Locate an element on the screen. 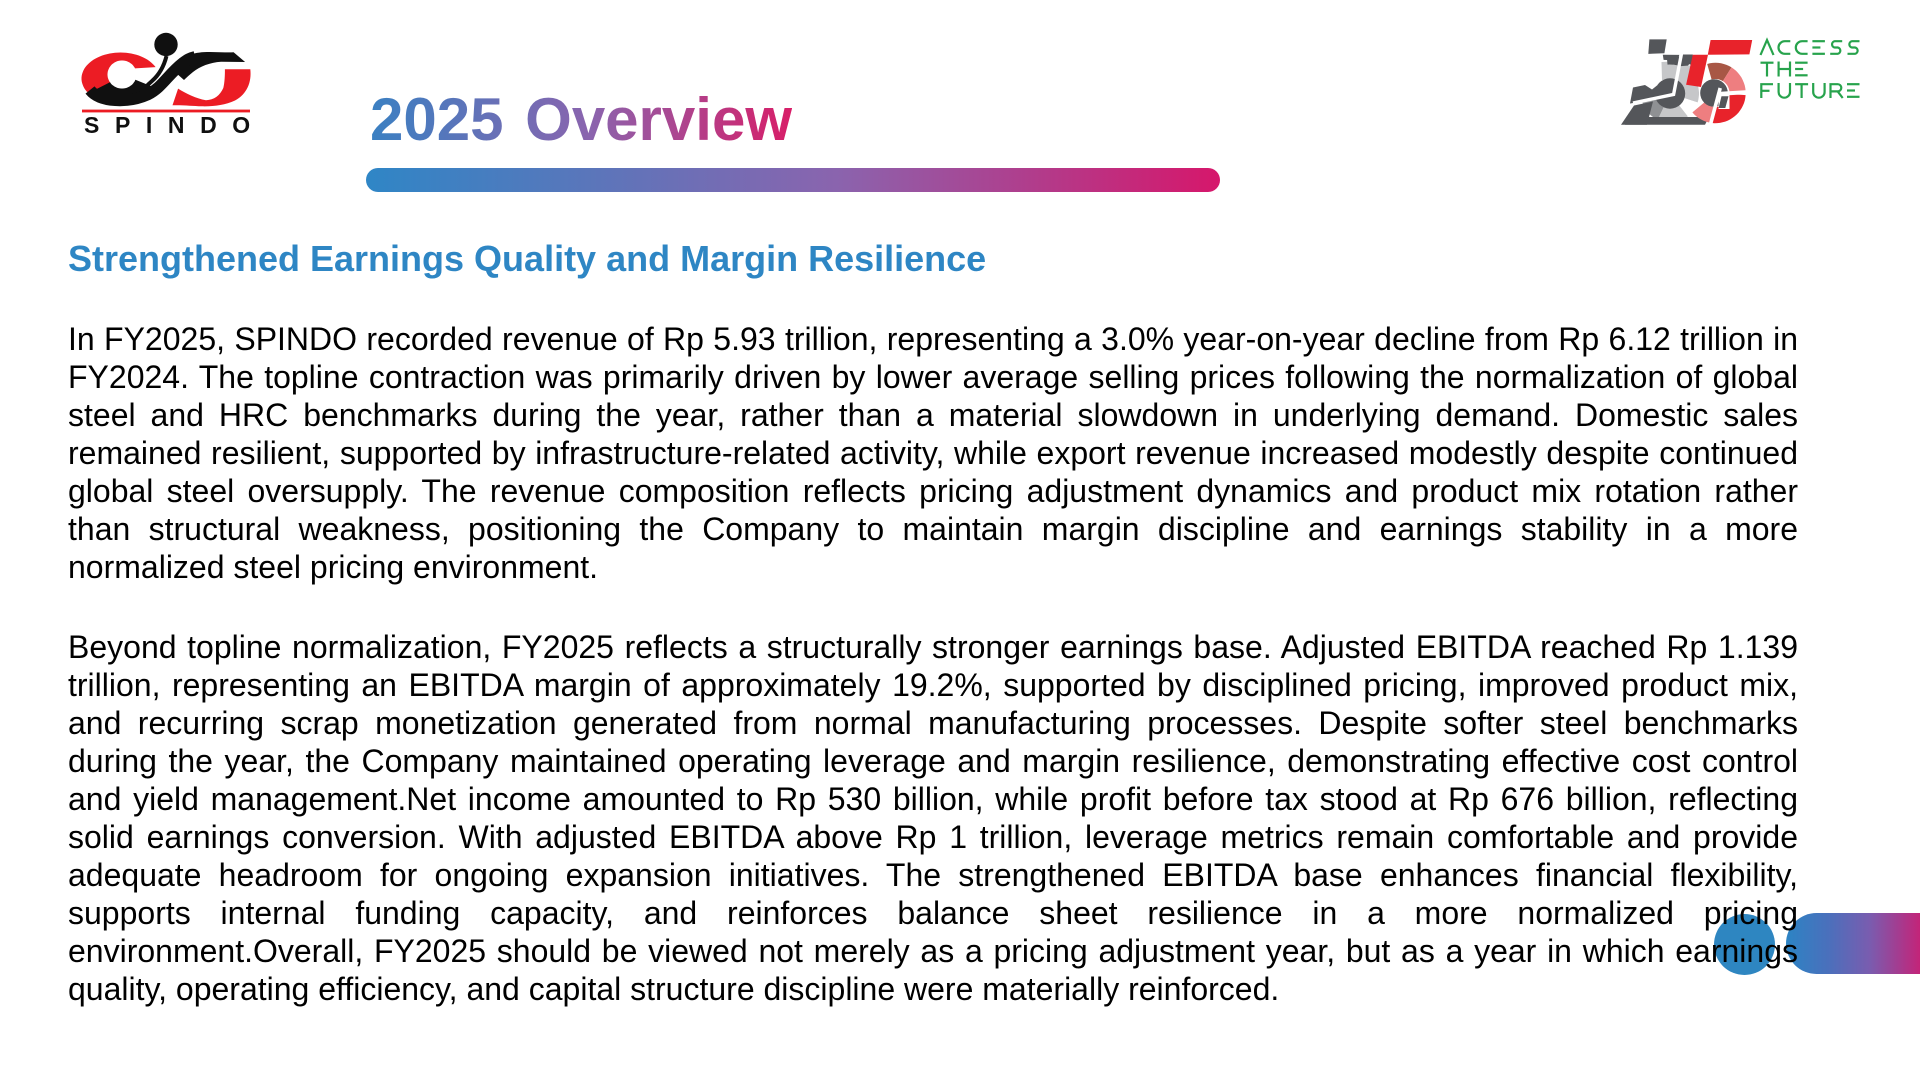 This screenshot has height=1080, width=1920. svg-text: SPINDO is located at coordinates (172, 125).